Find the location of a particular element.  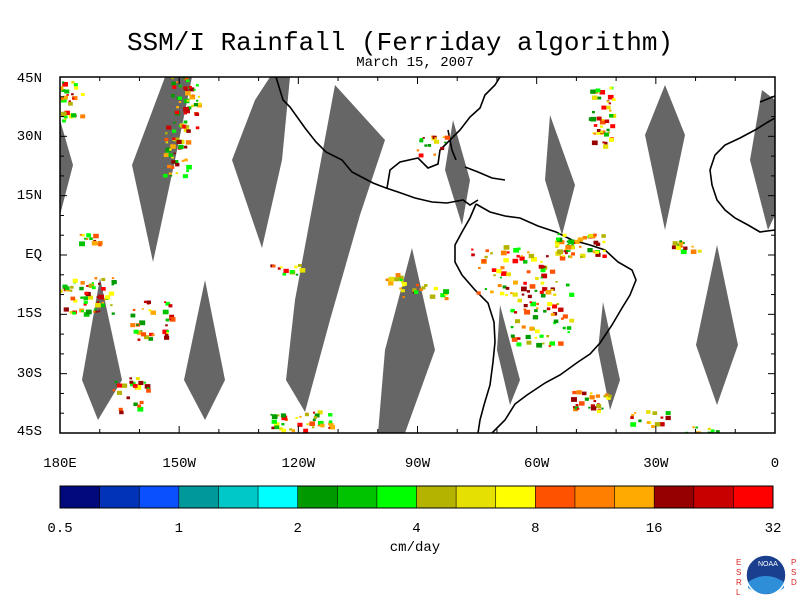

colorbar-tick-label: 2 is located at coordinates (297, 529).